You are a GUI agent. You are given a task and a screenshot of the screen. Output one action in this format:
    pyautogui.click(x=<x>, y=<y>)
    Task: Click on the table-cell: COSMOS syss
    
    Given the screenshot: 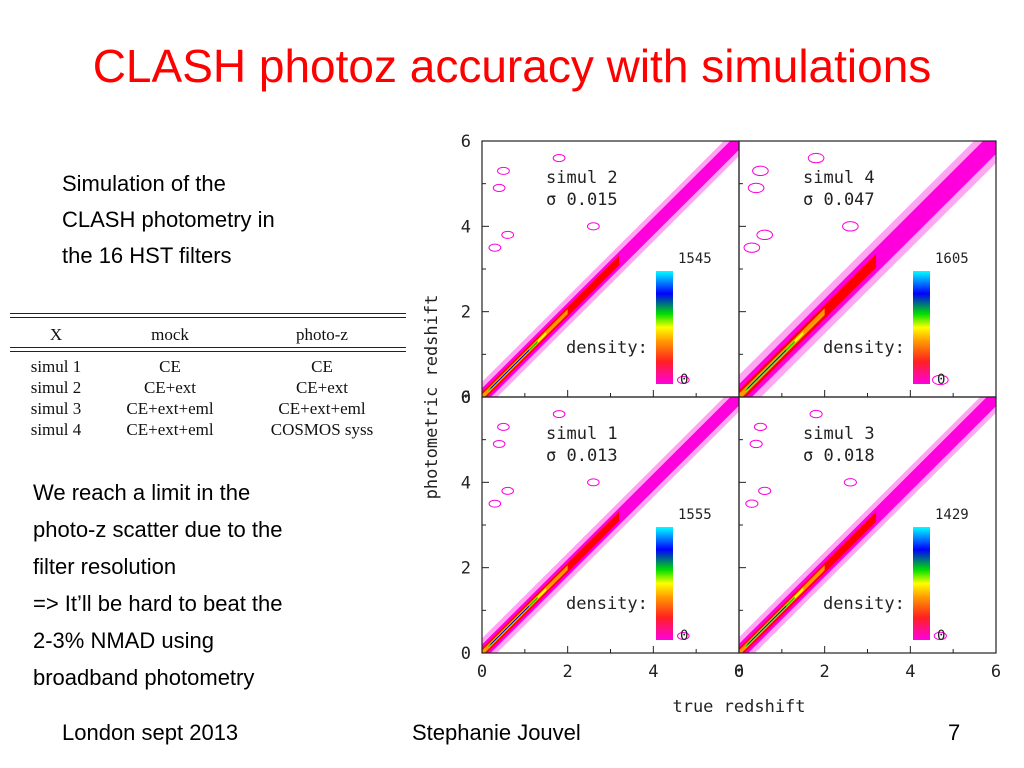 What is the action you would take?
    pyautogui.click(x=322, y=429)
    